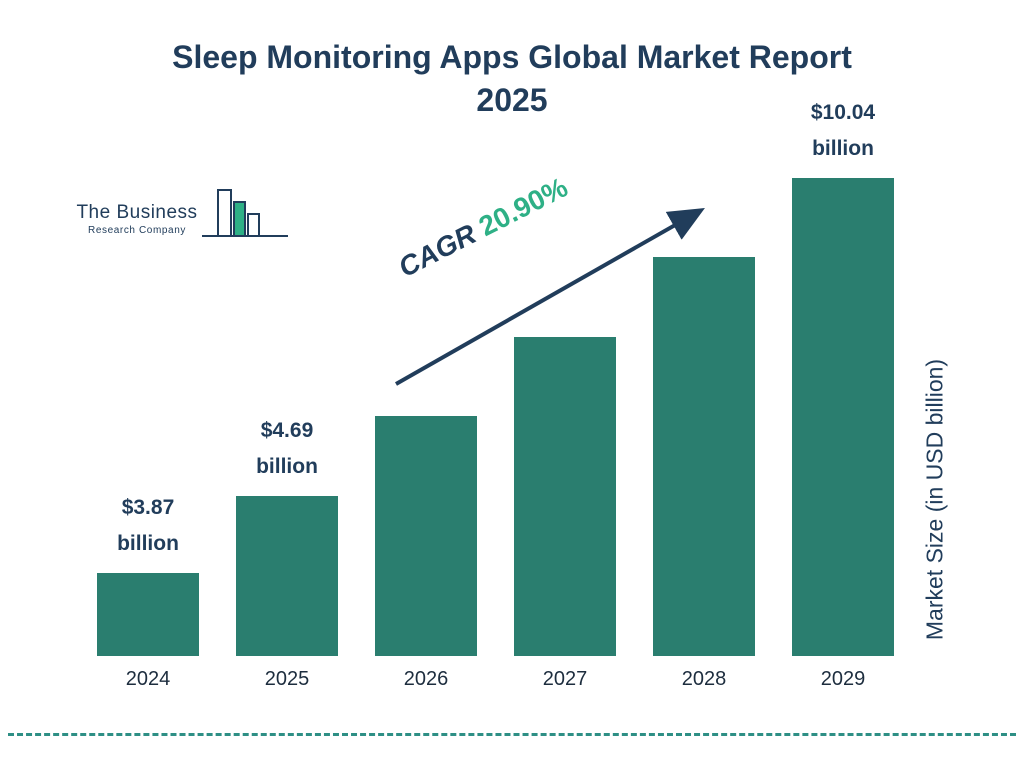 The width and height of the screenshot is (1024, 768). Describe the element at coordinates (843, 417) in the screenshot. I see `bar-2029` at that location.